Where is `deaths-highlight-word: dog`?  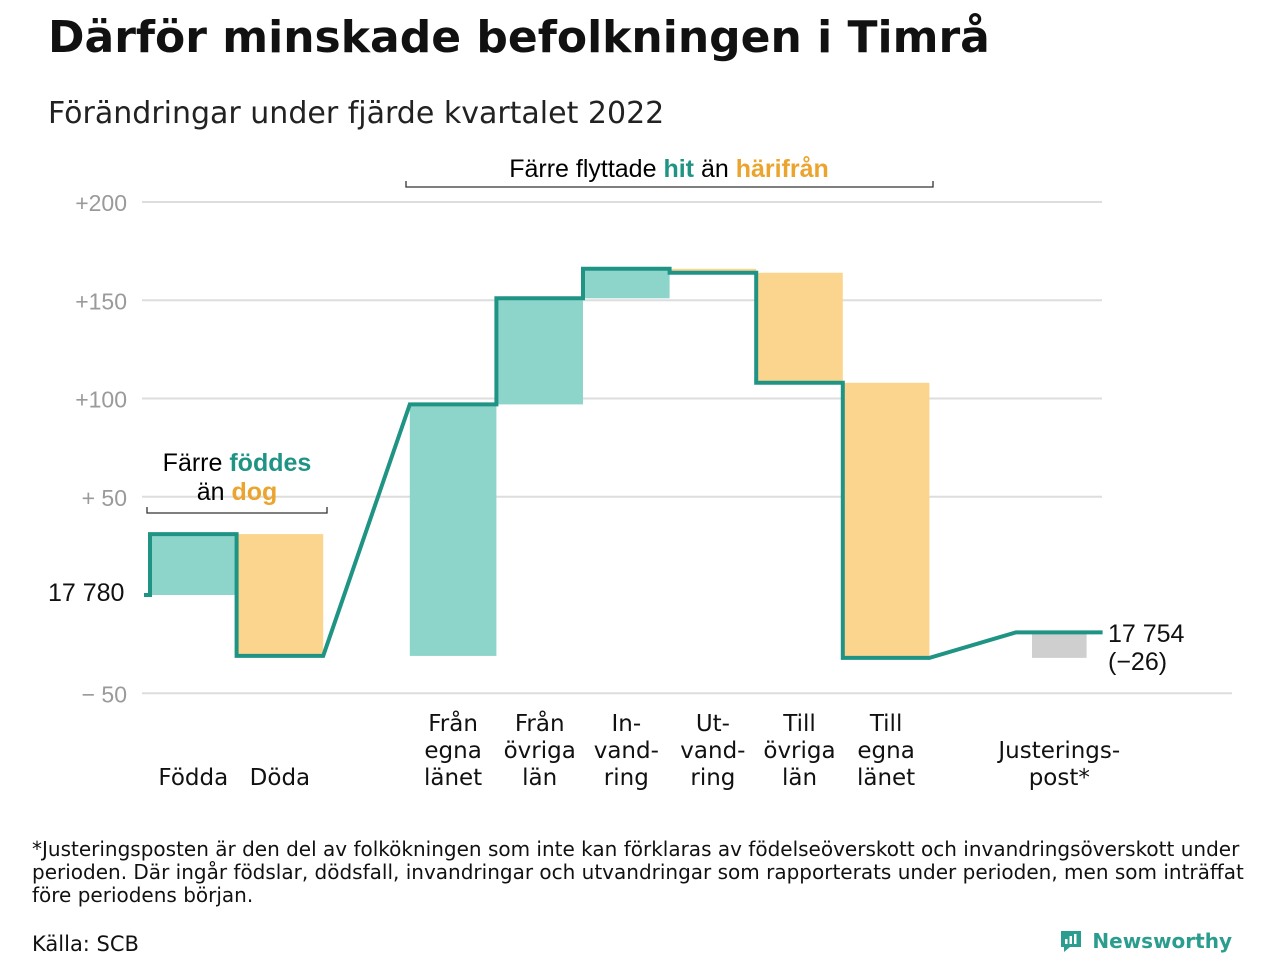 deaths-highlight-word: dog is located at coordinates (254, 492).